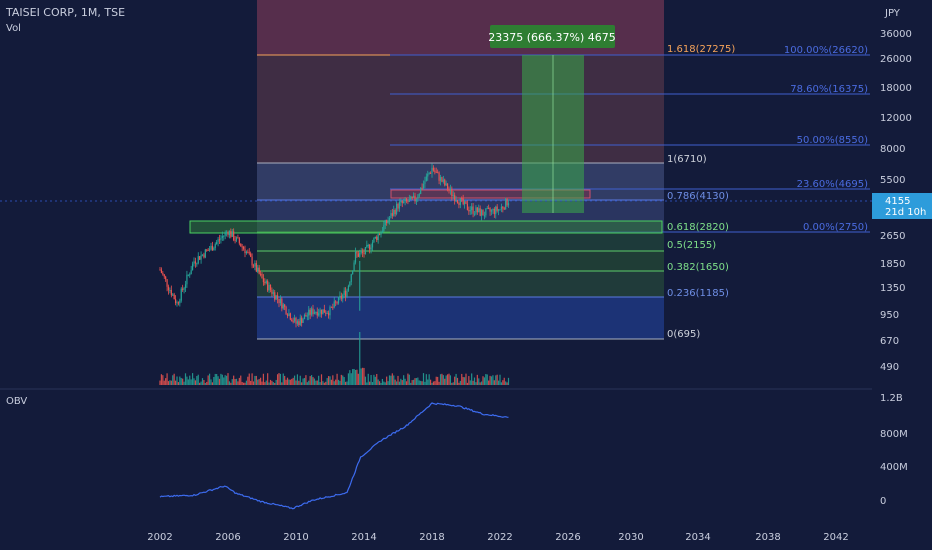 This screenshot has height=550, width=932. Describe the element at coordinates (894, 450) in the screenshot. I see `obv-axis: 1.2B 800M 400M 0` at that location.